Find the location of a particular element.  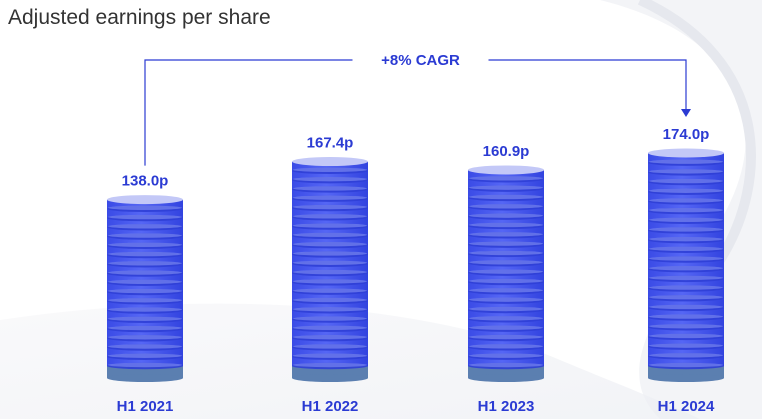

bar-base-bottom is located at coordinates (145, 378).